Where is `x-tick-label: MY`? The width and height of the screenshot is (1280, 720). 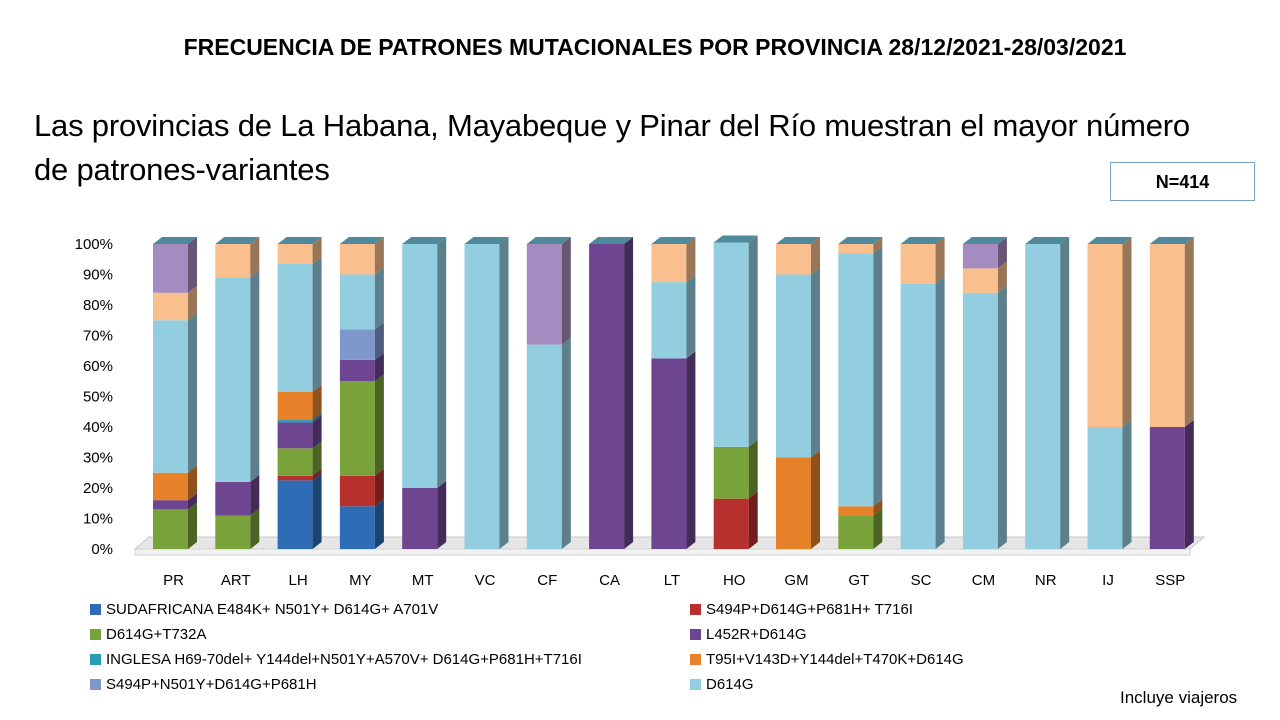
x-tick-label: MY is located at coordinates (360, 580).